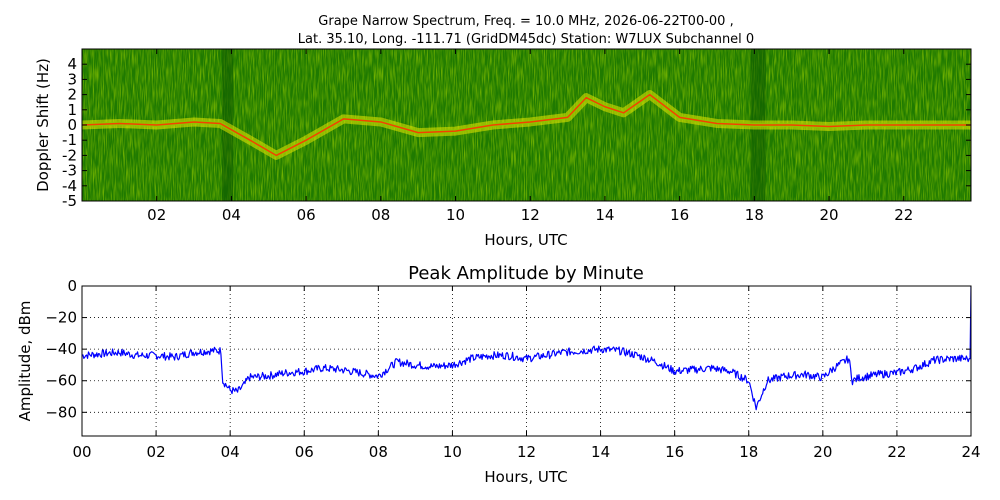  Describe the element at coordinates (61, 381) in the screenshot. I see `y-tick-label: −60` at that location.